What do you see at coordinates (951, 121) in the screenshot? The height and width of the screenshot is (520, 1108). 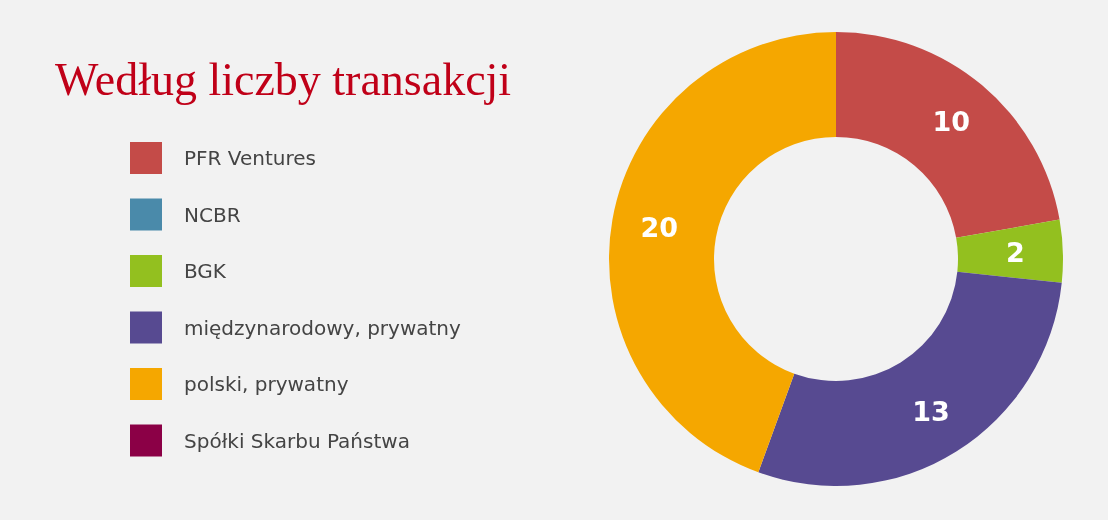 I see `data-label: 10` at bounding box center [951, 121].